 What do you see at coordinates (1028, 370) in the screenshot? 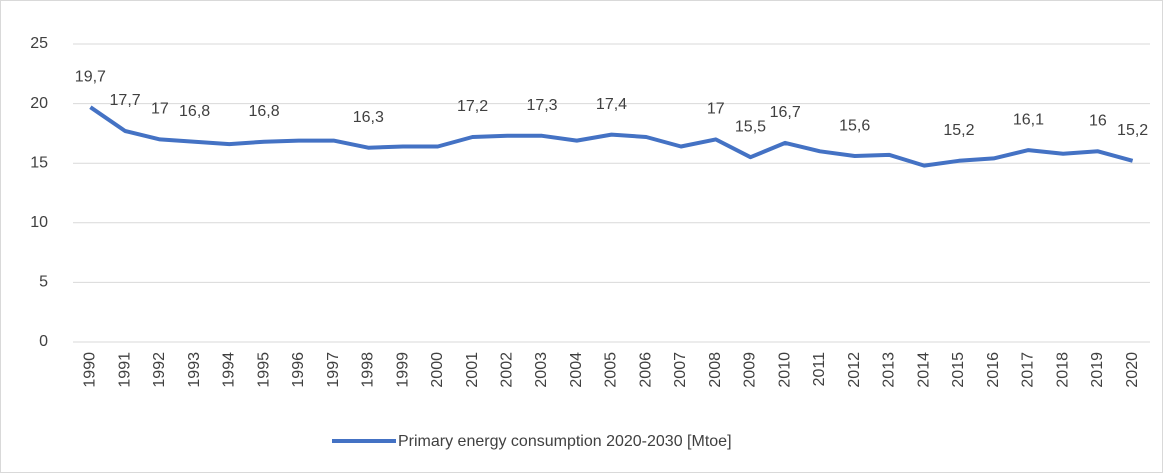
I see `x-tick-label: 2017` at bounding box center [1028, 370].